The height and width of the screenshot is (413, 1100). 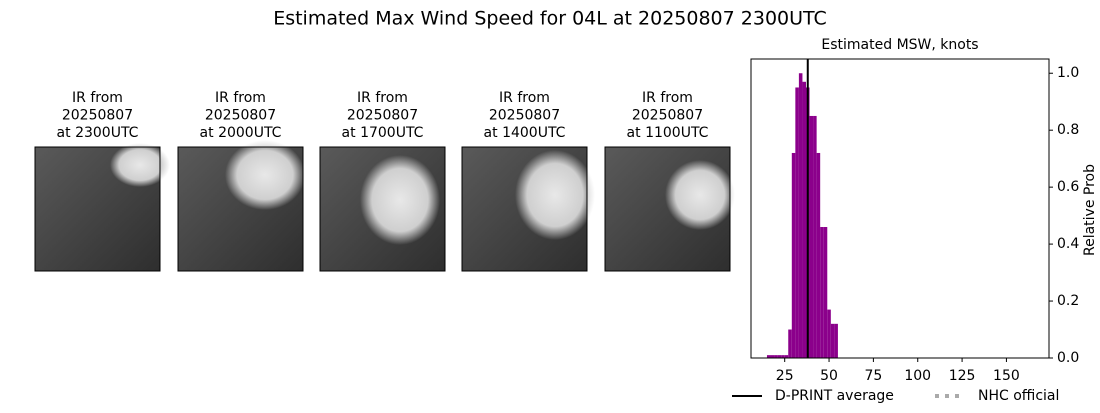 I want to click on y-tick-label: 0.6, so click(x=1068, y=187).